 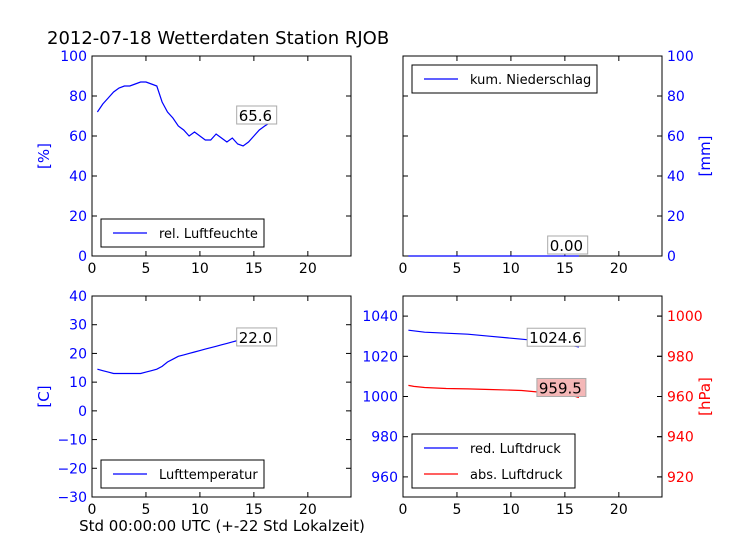 What do you see at coordinates (380, 357) in the screenshot?
I see `y-tick-label: 1020` at bounding box center [380, 357].